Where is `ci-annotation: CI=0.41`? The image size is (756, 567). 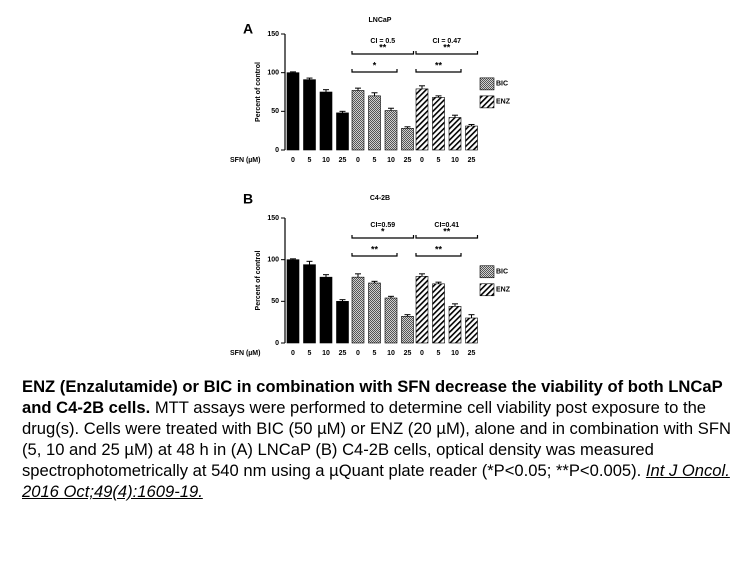
ci-annotation: CI=0.41 is located at coordinates (446, 225).